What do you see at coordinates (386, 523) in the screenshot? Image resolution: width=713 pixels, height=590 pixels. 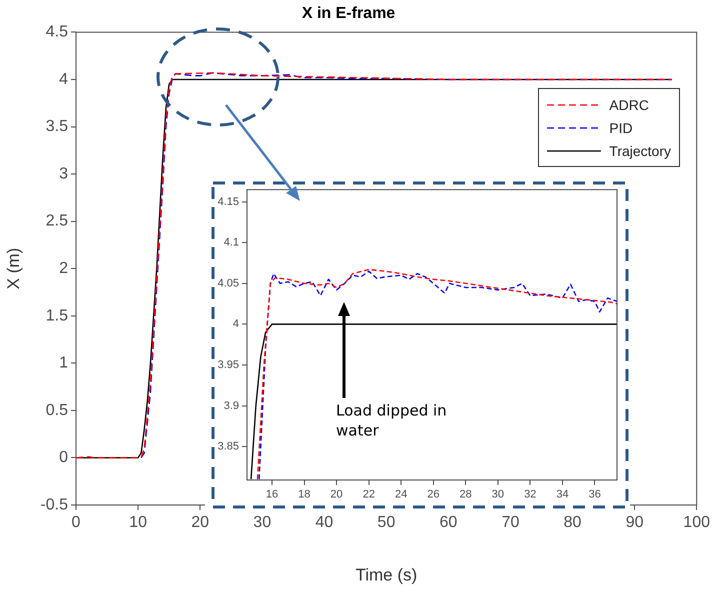 I see `x-tick-label: 50` at bounding box center [386, 523].